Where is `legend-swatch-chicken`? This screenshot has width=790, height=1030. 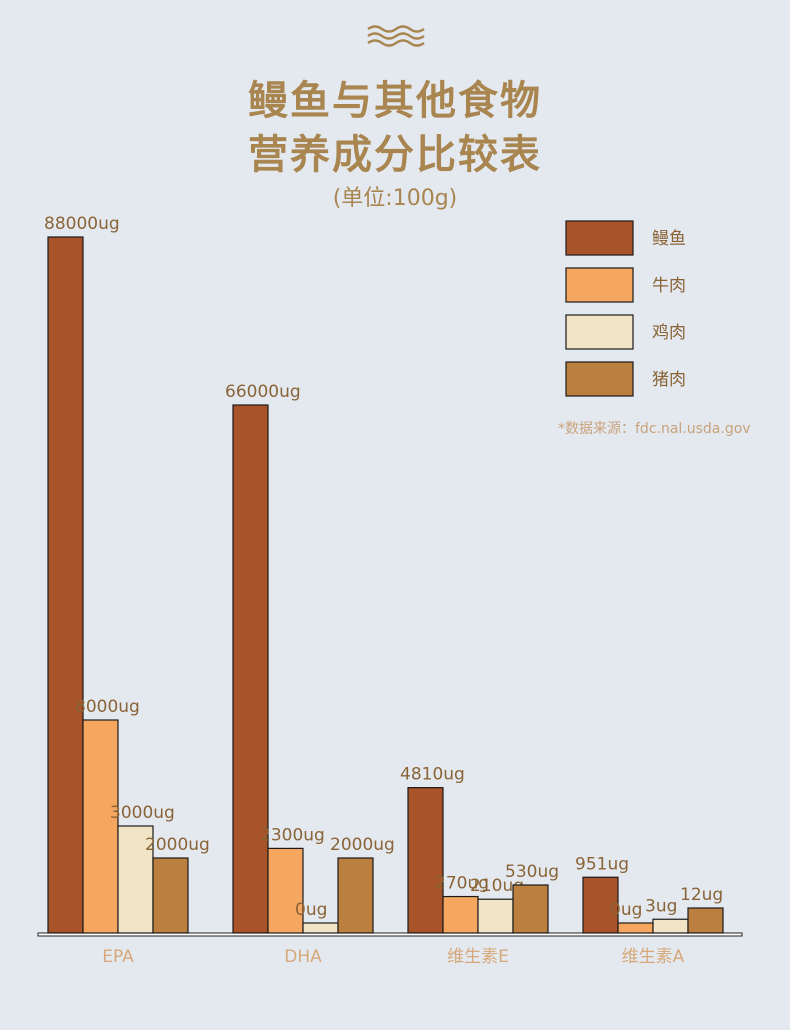
legend-swatch-chicken is located at coordinates (599, 332).